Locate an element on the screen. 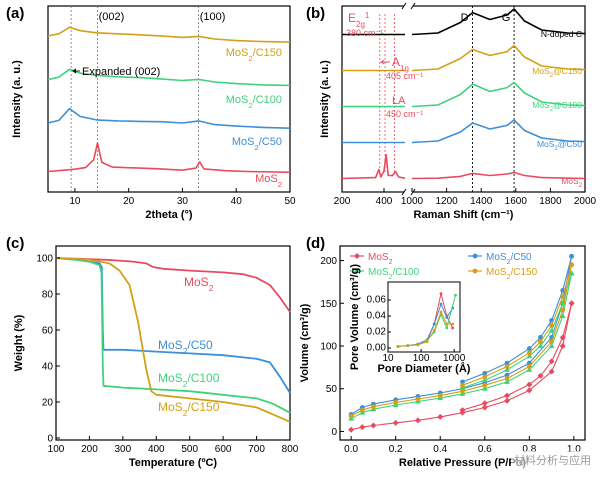 This screenshot has height=477, width=600. panel-c-xtick-label: 200 is located at coordinates (89, 449).